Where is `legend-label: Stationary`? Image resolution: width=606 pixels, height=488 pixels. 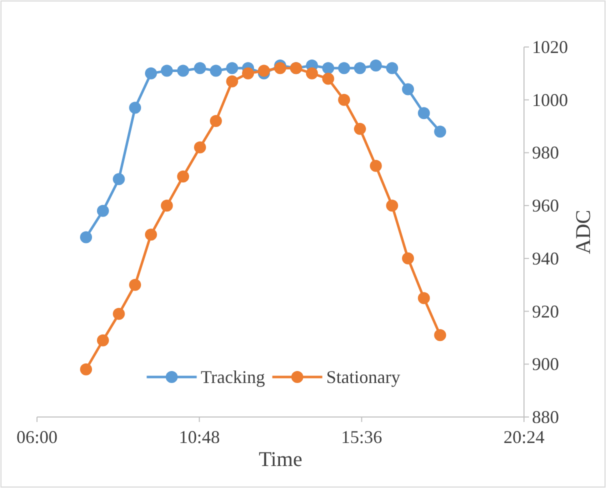
legend-label: Stationary is located at coordinates (363, 377).